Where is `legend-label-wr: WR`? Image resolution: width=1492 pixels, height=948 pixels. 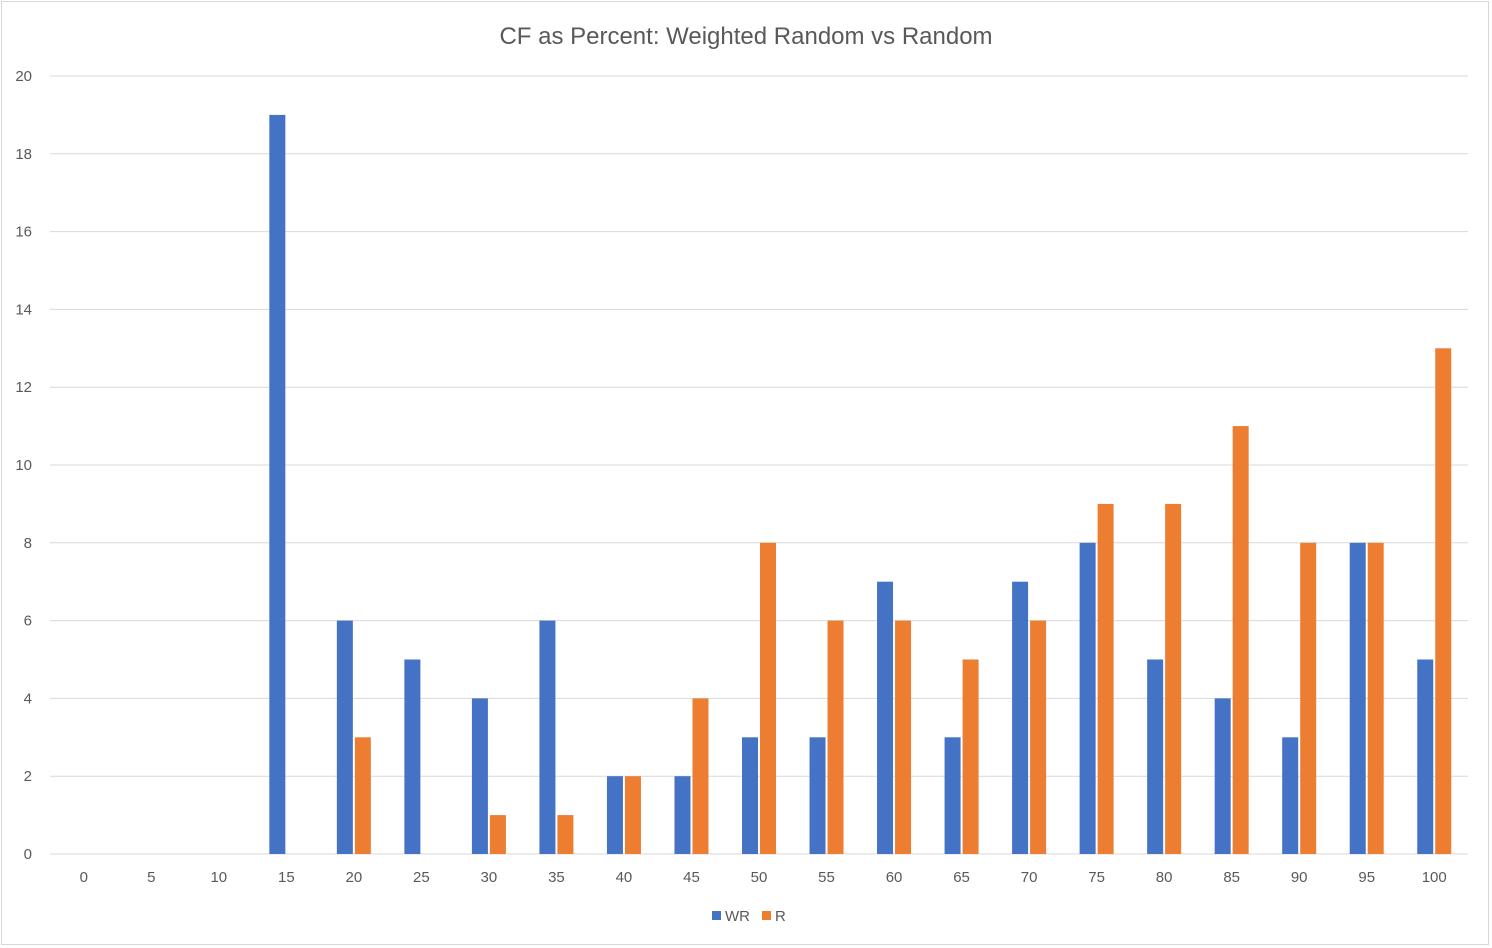 legend-label-wr: WR is located at coordinates (737, 916).